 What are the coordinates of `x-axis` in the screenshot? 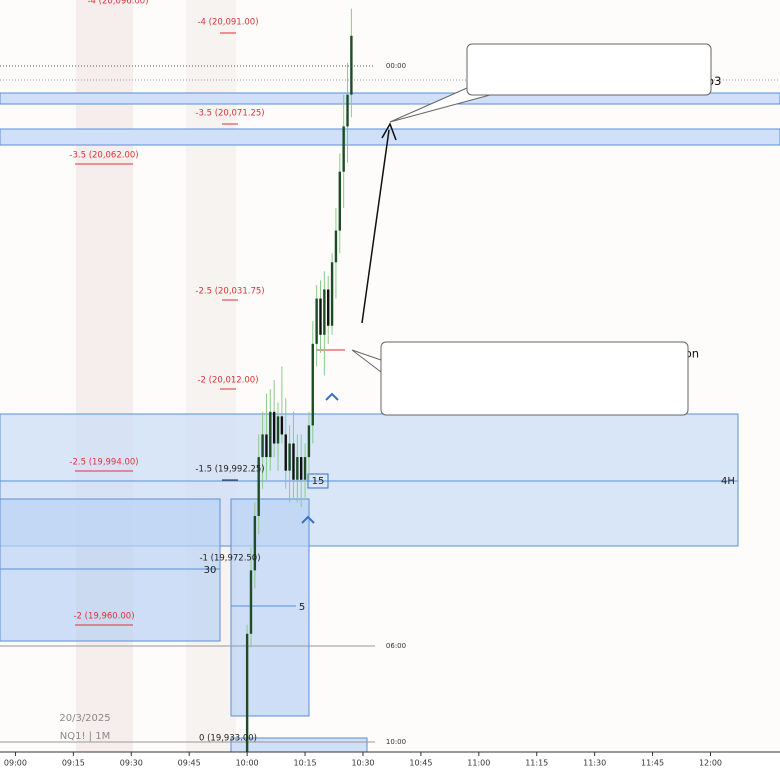 It's located at (390, 763).